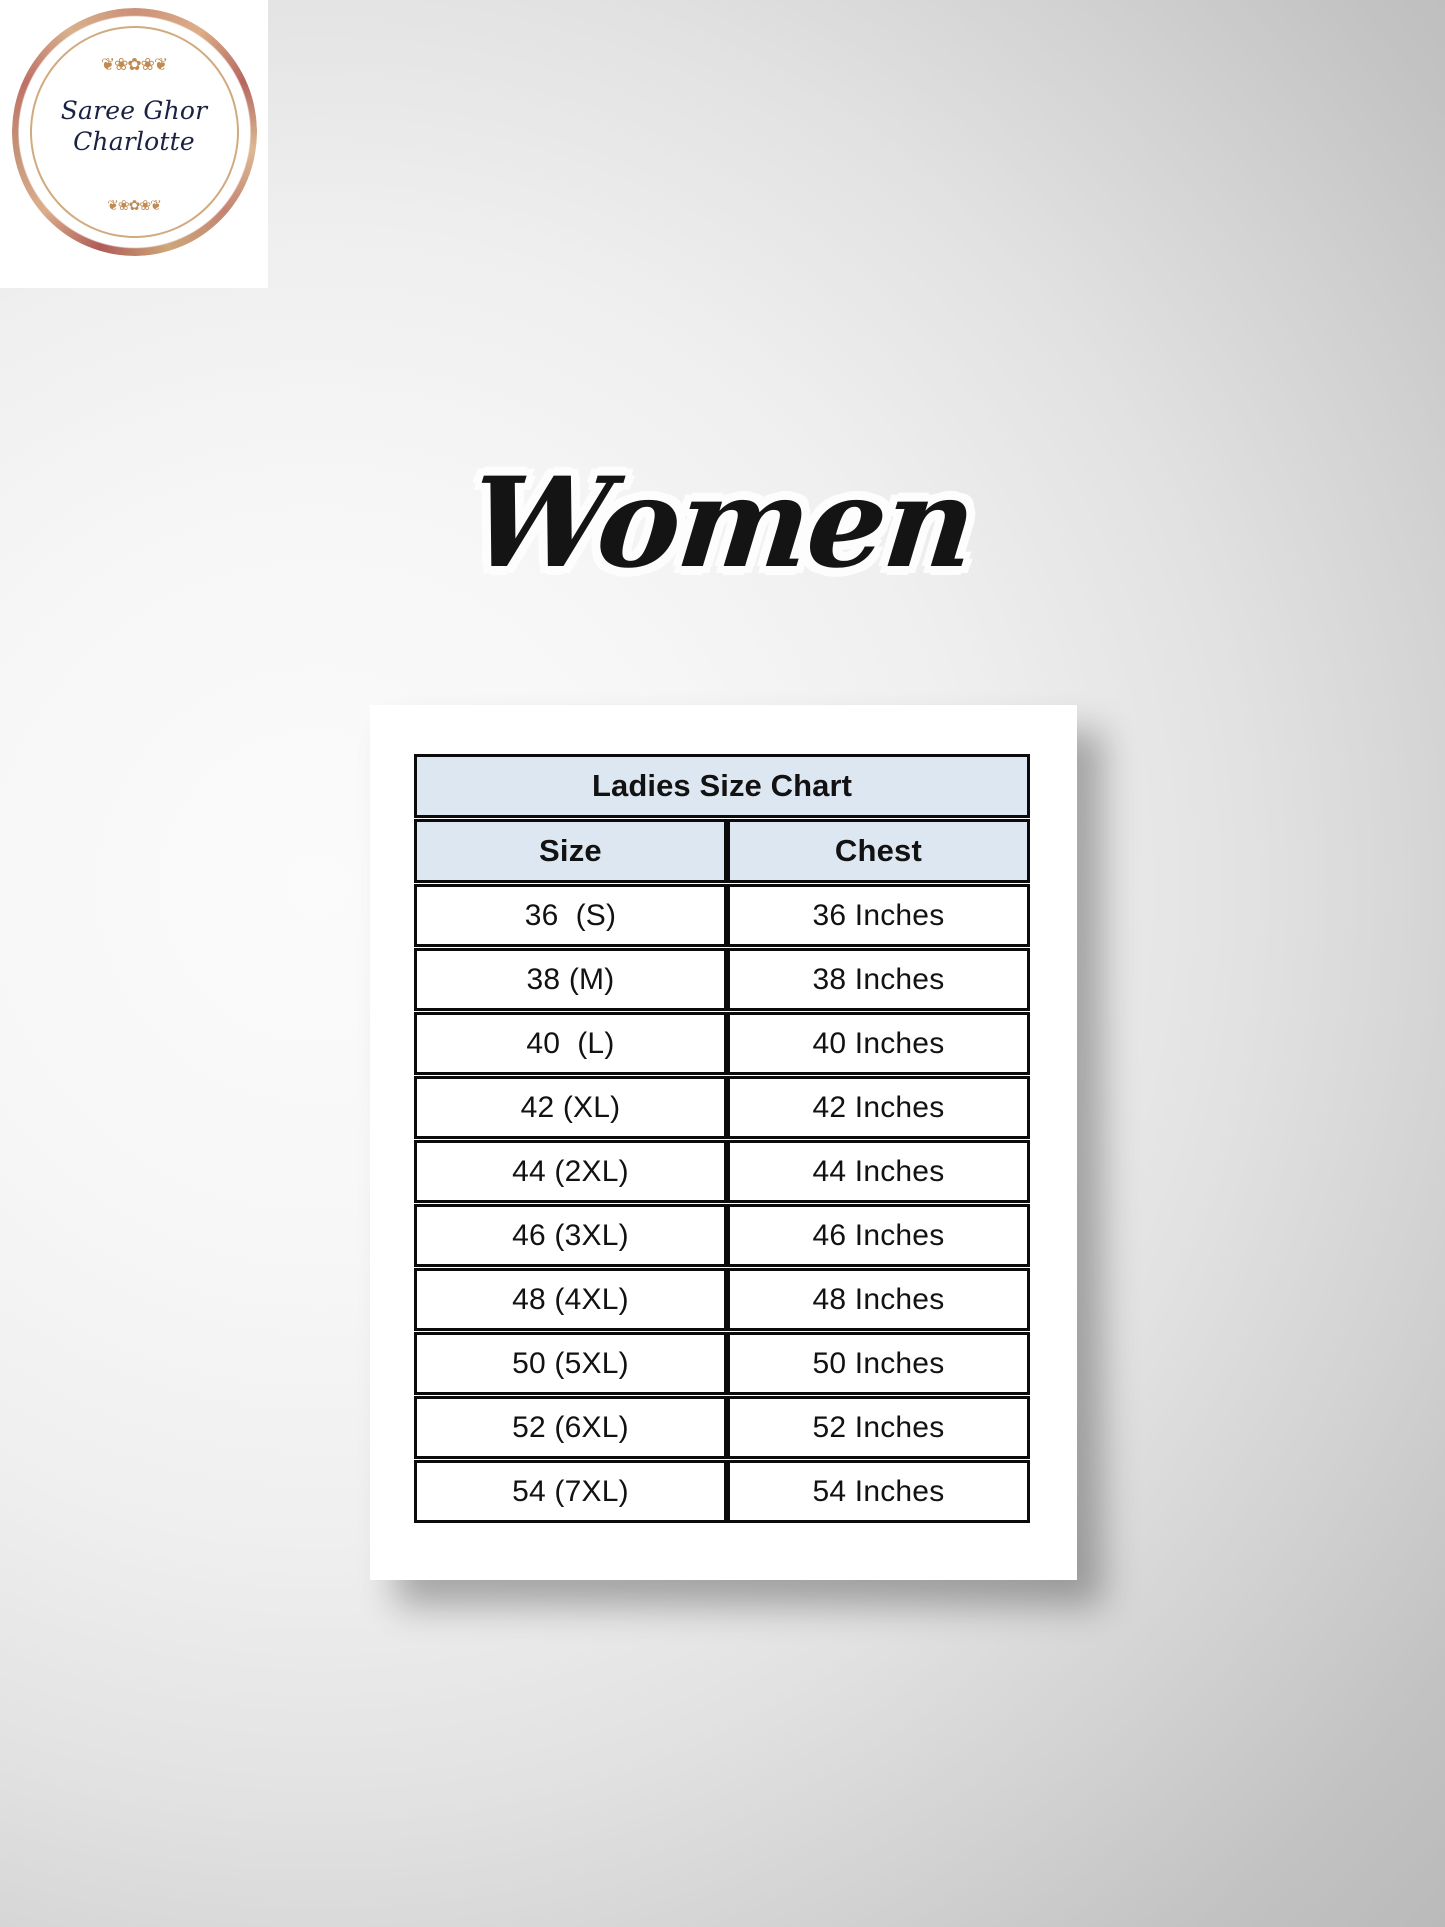 This screenshot has width=1445, height=1927. Describe the element at coordinates (878, 851) in the screenshot. I see `column-header-chest: Chest` at that location.